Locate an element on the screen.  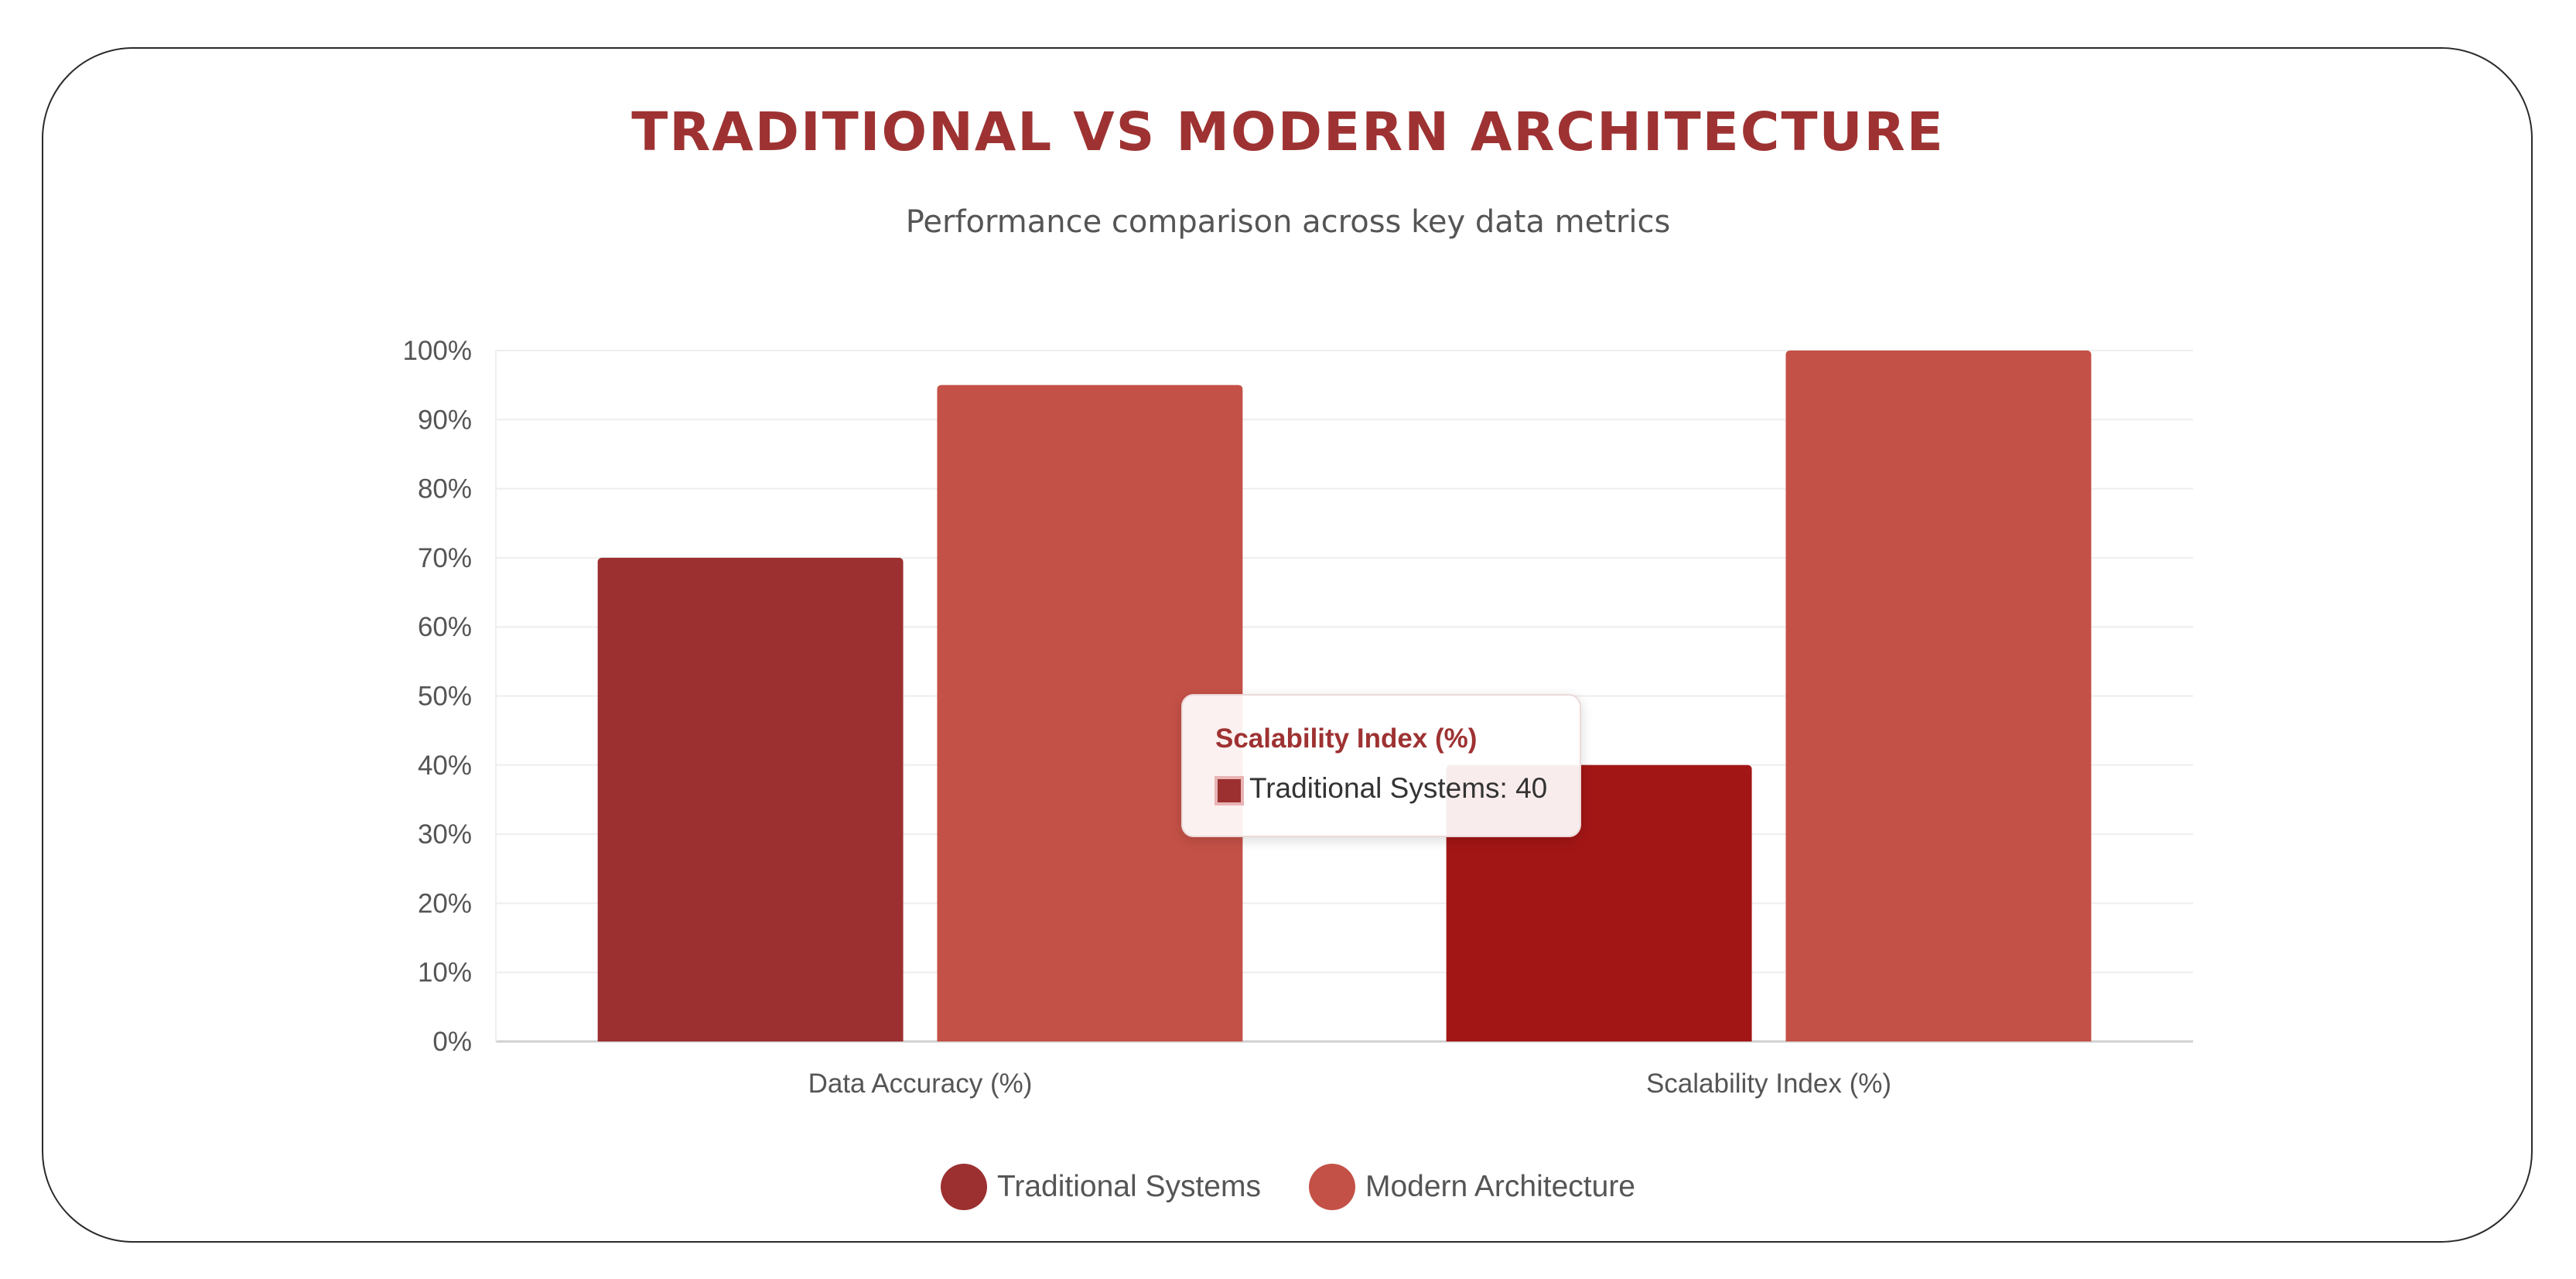
y-tick-label: 80% is located at coordinates (445, 489).